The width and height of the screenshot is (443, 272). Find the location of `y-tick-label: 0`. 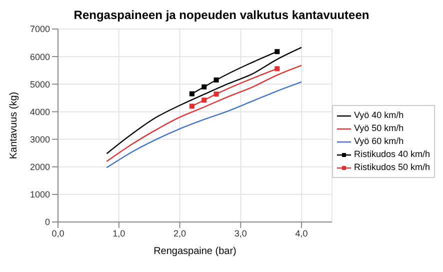

y-tick-label: 0 is located at coordinates (47, 222).